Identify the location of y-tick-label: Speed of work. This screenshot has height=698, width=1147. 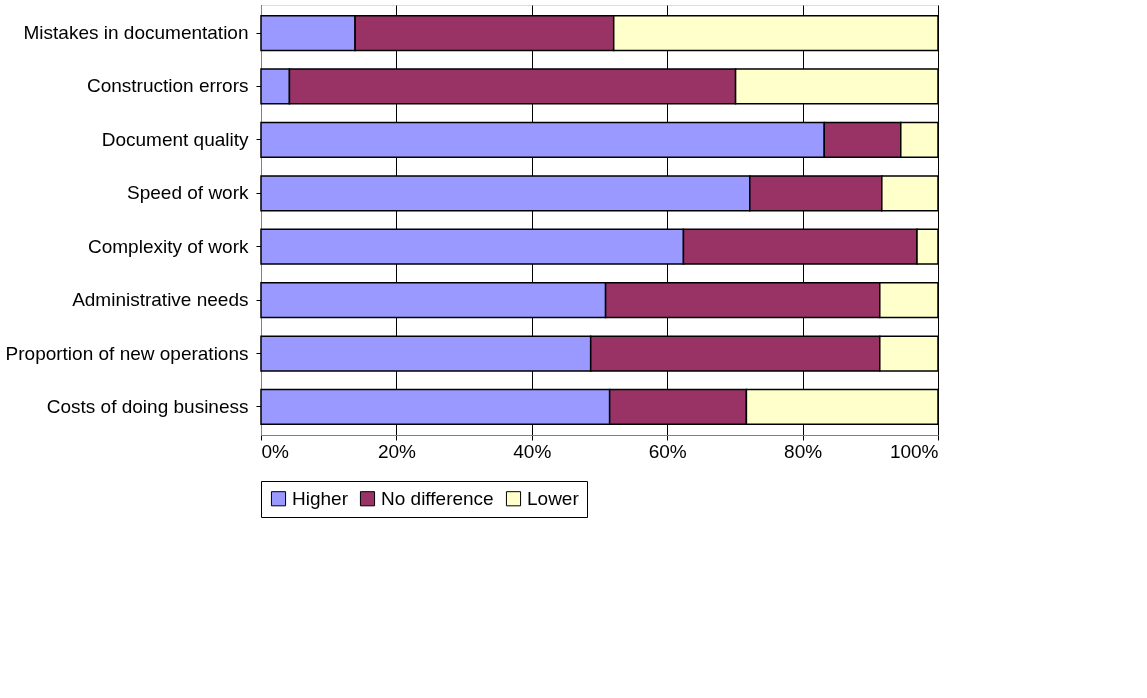
(188, 193).